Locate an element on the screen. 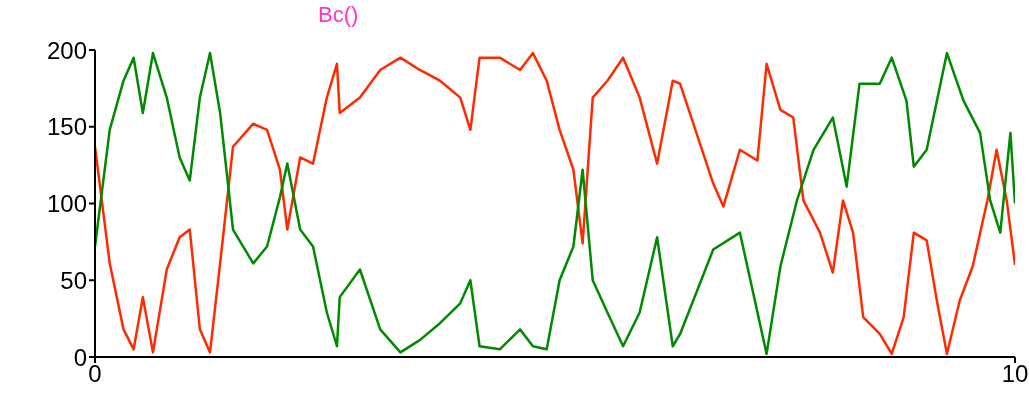 Image resolution: width=1029 pixels, height=413 pixels. x-tick-label: 10 is located at coordinates (1015, 374).